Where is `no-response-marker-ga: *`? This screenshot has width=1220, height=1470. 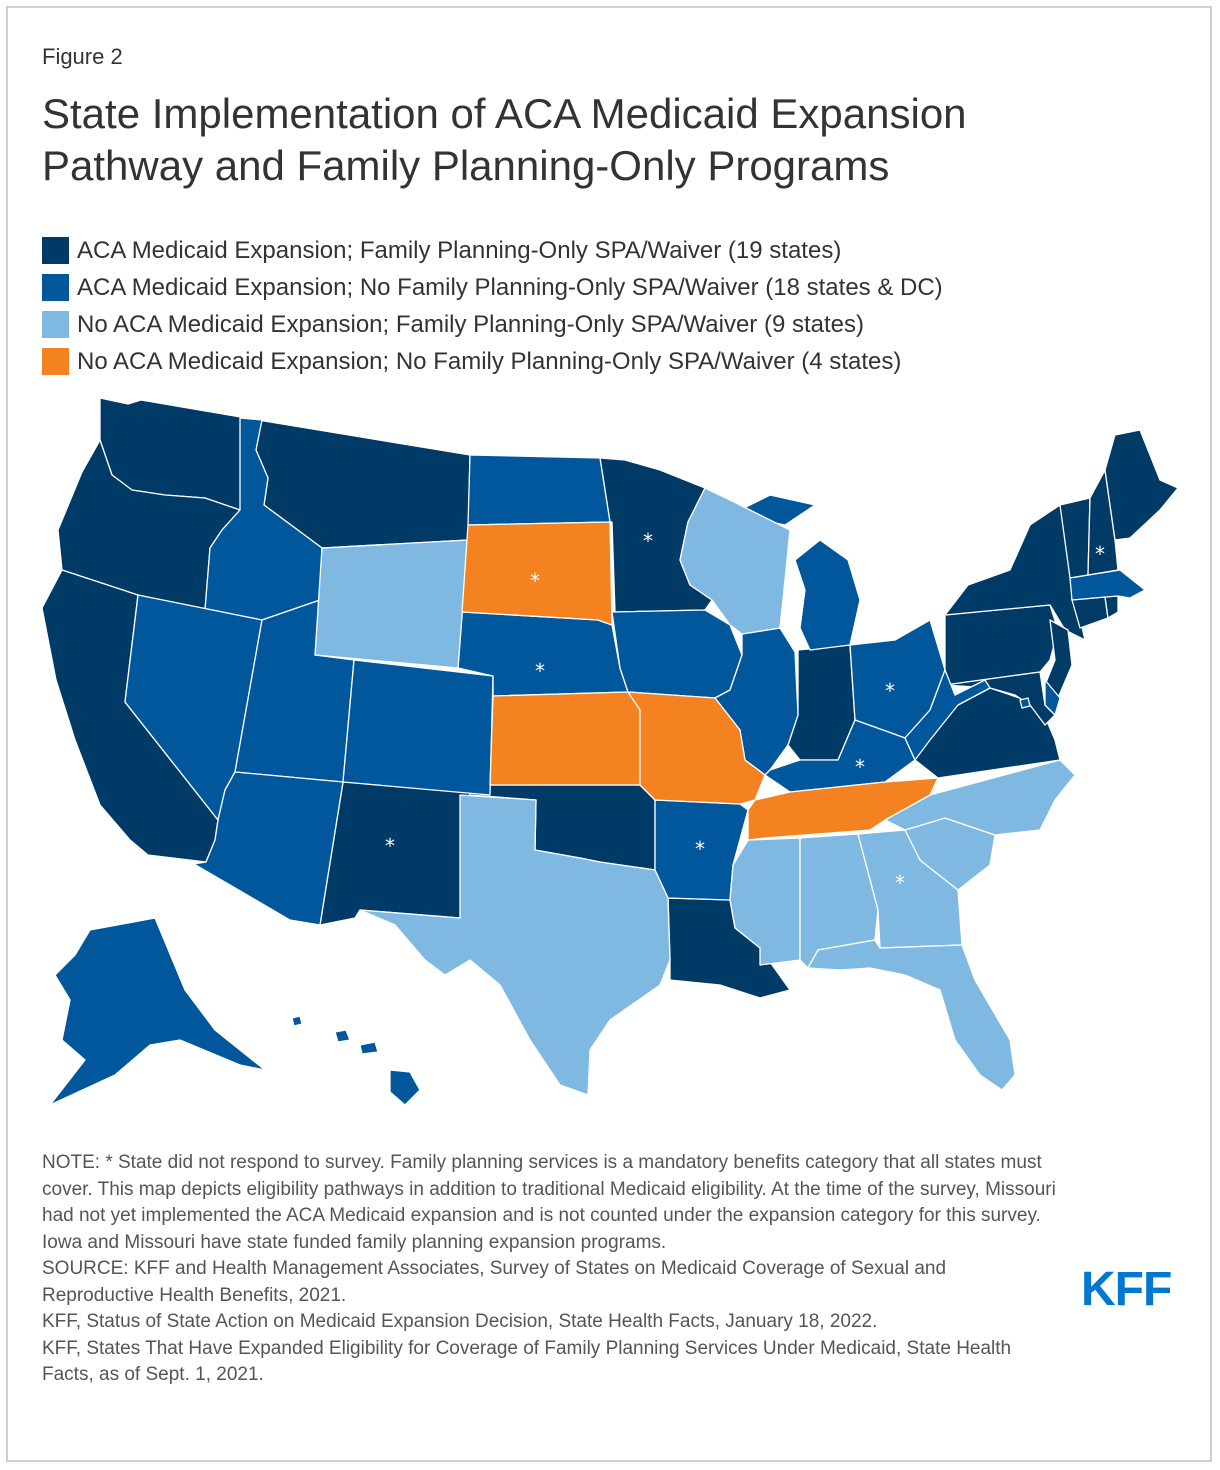 no-response-marker-ga: * is located at coordinates (900, 883).